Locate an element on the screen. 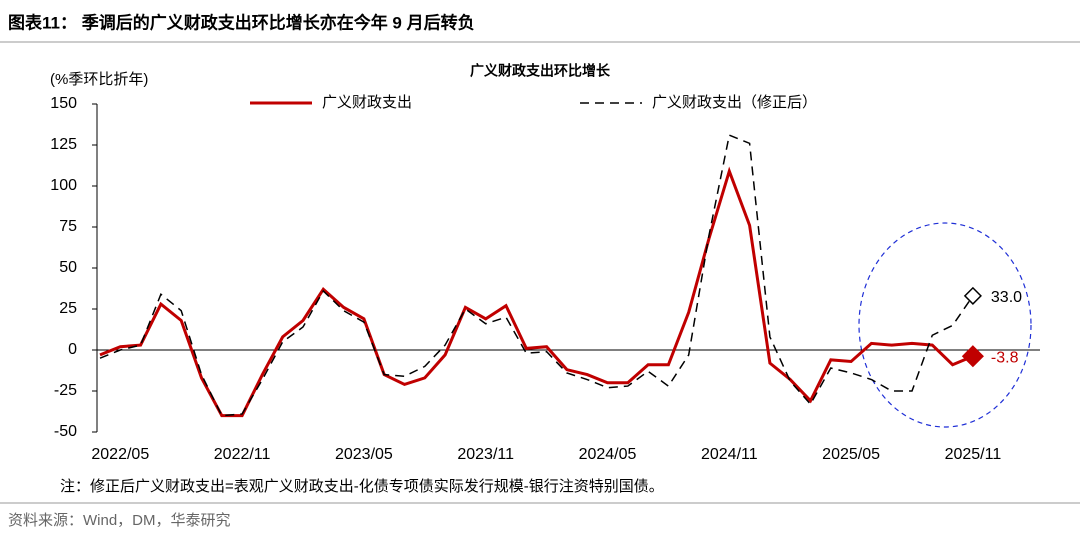 Image resolution: width=1080 pixels, height=539 pixels. y-axis-label: (%季环比折年) is located at coordinates (99, 79).